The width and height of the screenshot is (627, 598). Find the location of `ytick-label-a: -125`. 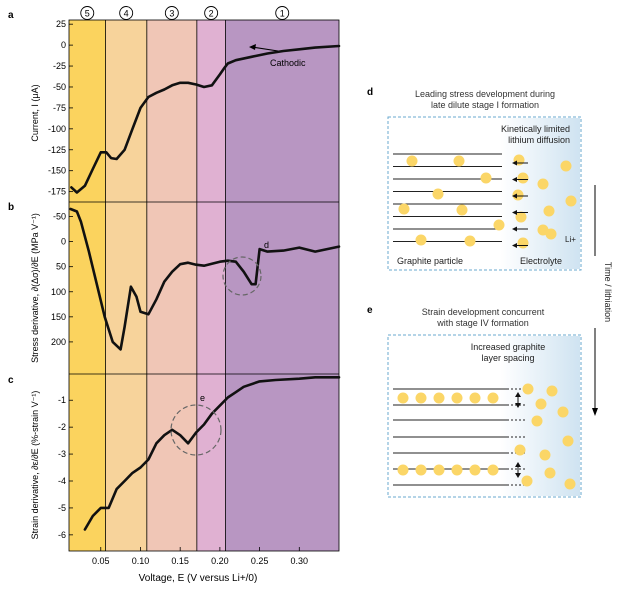

ytick-label-a: -125 is located at coordinates (57, 150).